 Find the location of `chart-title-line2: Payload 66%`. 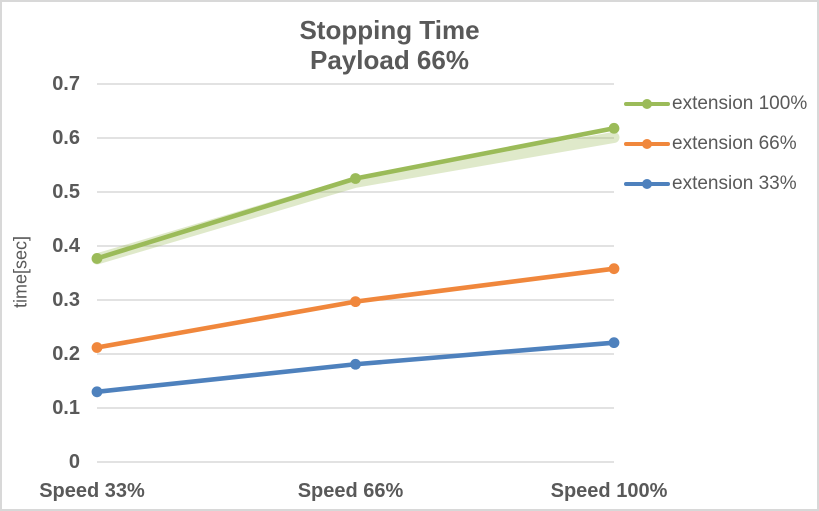

chart-title-line2: Payload 66% is located at coordinates (389, 60).